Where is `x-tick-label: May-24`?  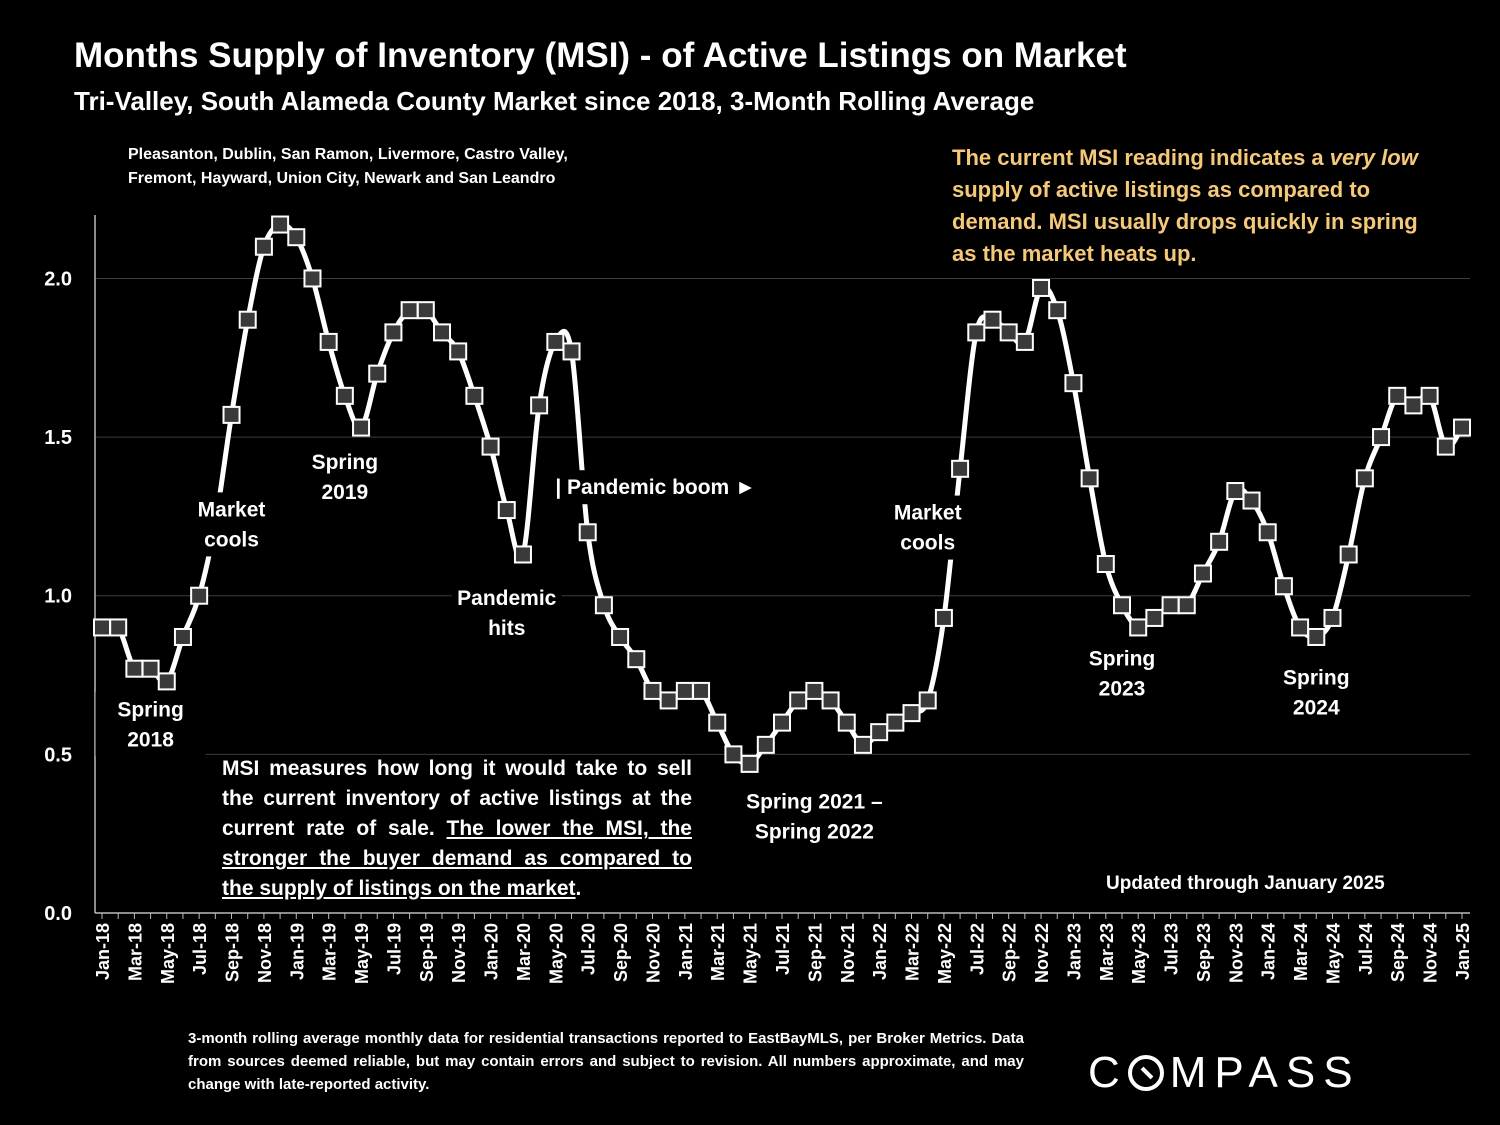 x-tick-label: May-24 is located at coordinates (1333, 953).